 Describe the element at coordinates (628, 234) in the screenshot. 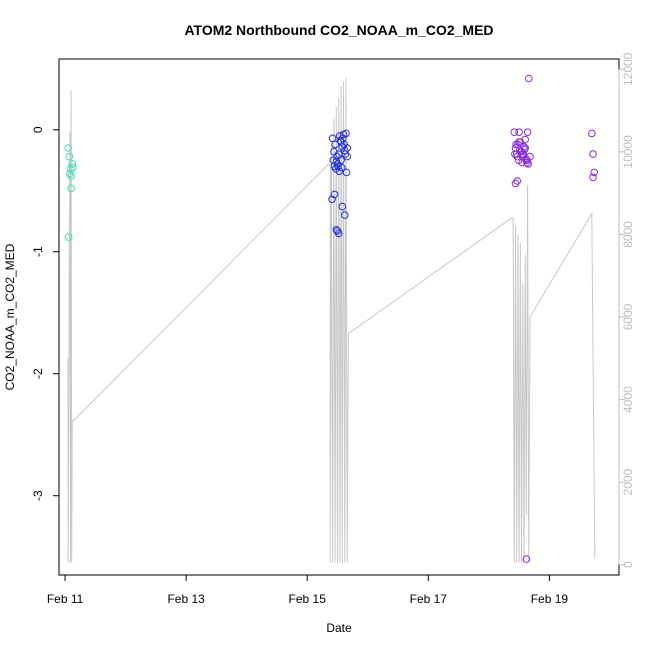

I see `y2-tick-label: 8000` at that location.